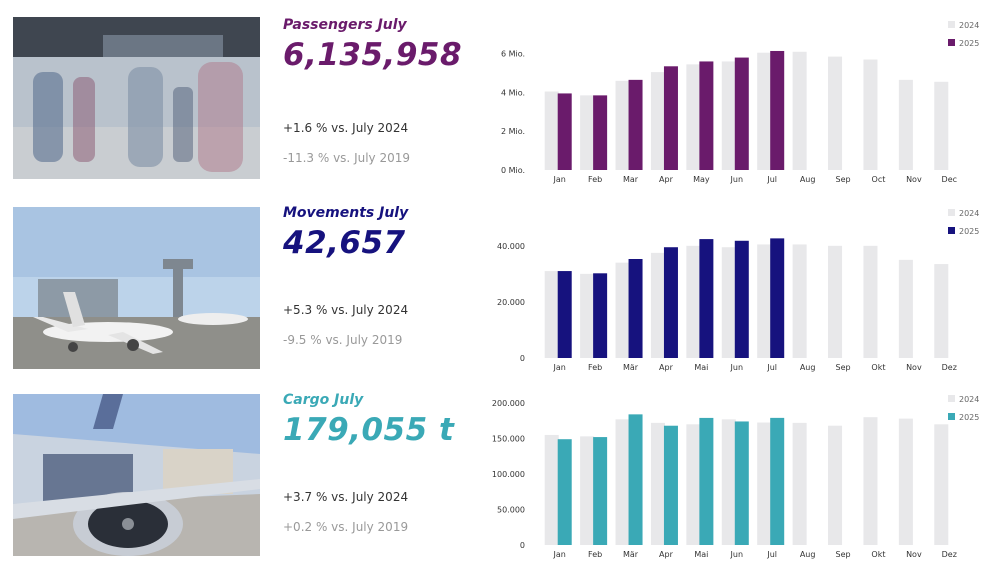 The height and width of the screenshot is (574, 1000). Describe the element at coordinates (346, 310) in the screenshot. I see `movements-vs-2024: +5.3 % vs. July 2024` at that location.